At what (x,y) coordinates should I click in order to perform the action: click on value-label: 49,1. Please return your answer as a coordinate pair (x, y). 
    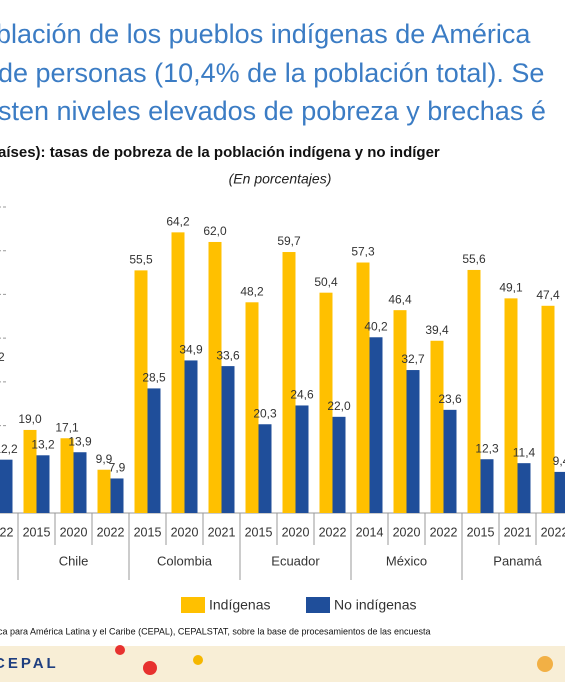
    Looking at the image, I should click on (511, 288).